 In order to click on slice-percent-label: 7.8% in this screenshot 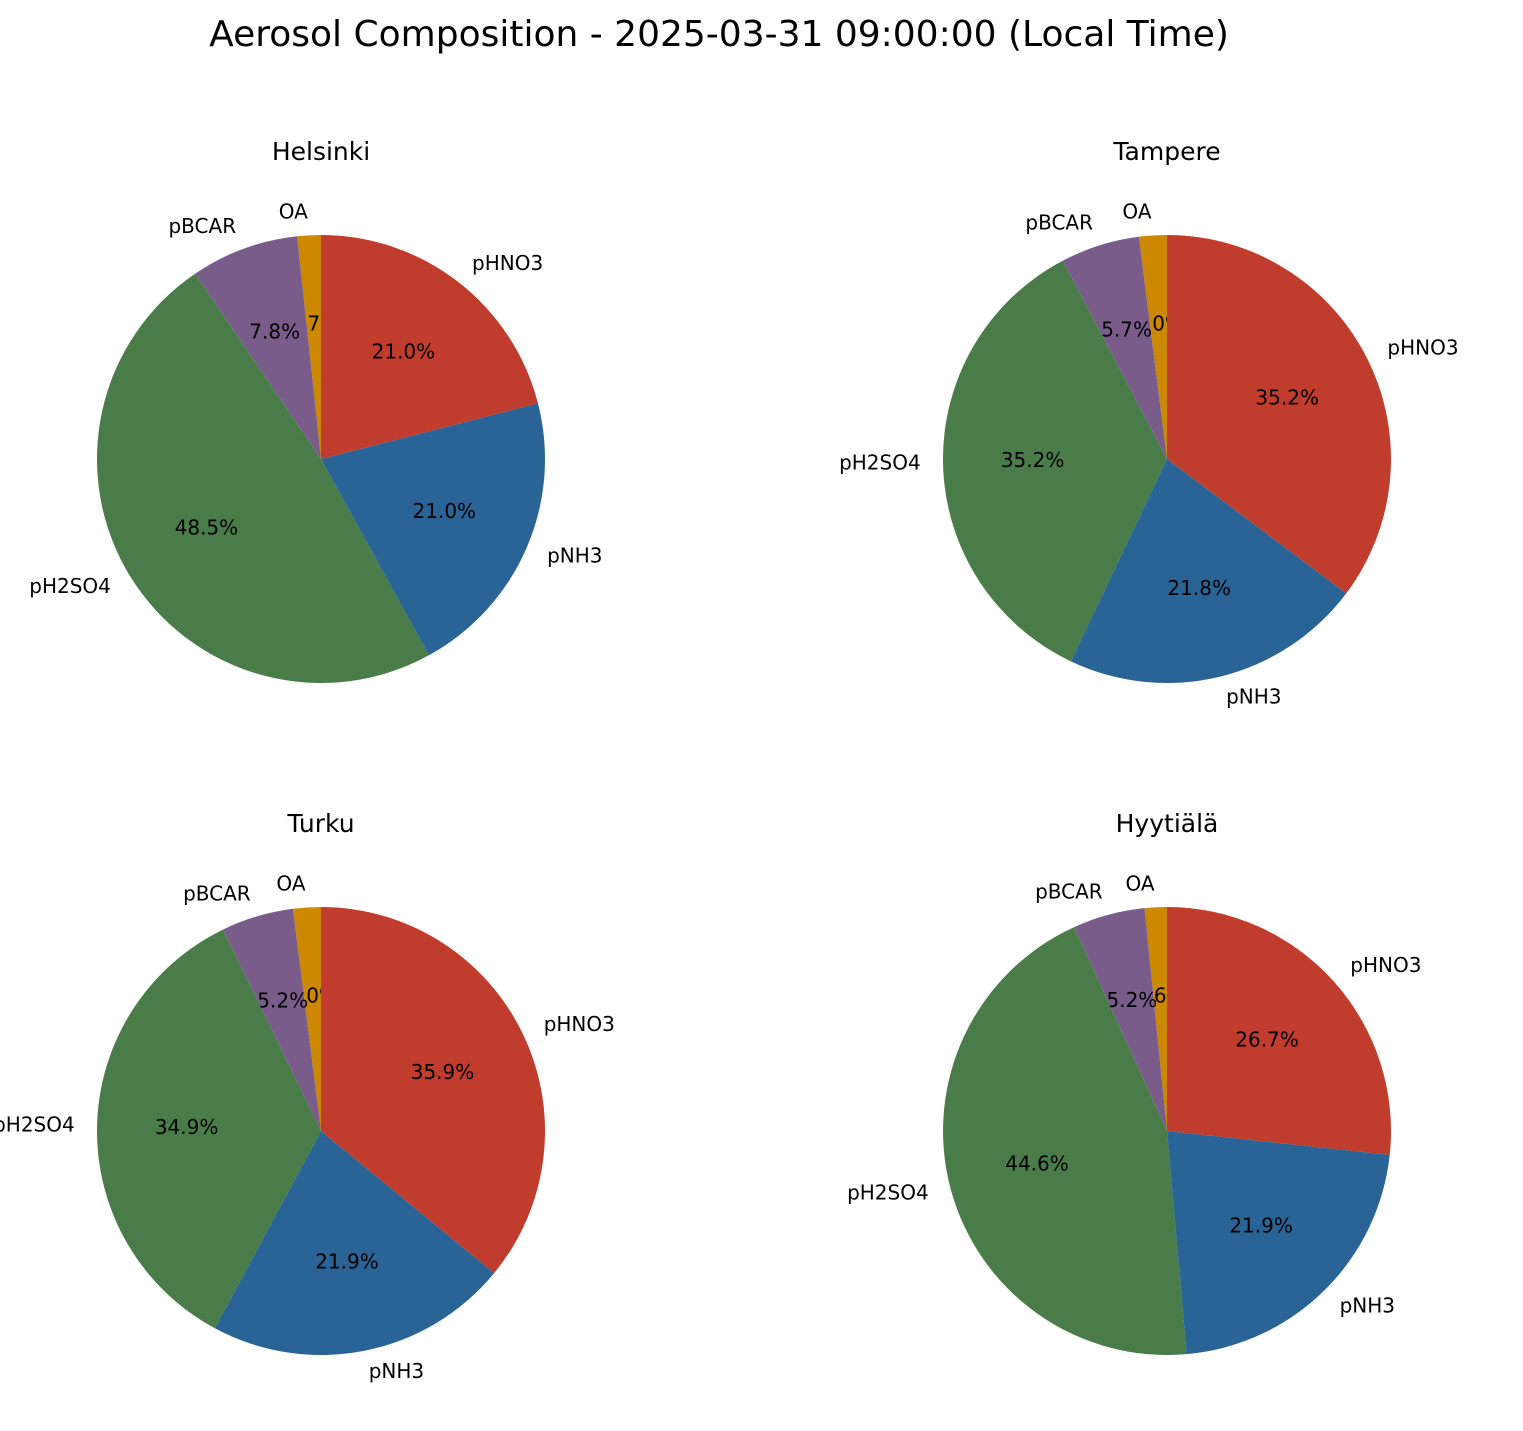, I will do `click(274, 331)`.